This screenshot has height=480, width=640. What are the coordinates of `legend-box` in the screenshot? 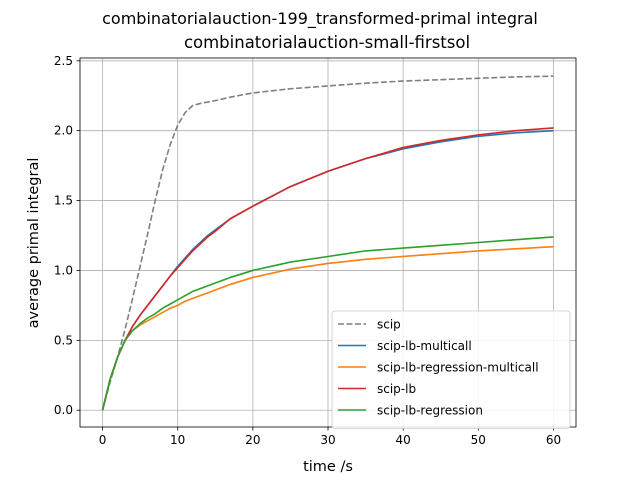 It's located at (451, 369).